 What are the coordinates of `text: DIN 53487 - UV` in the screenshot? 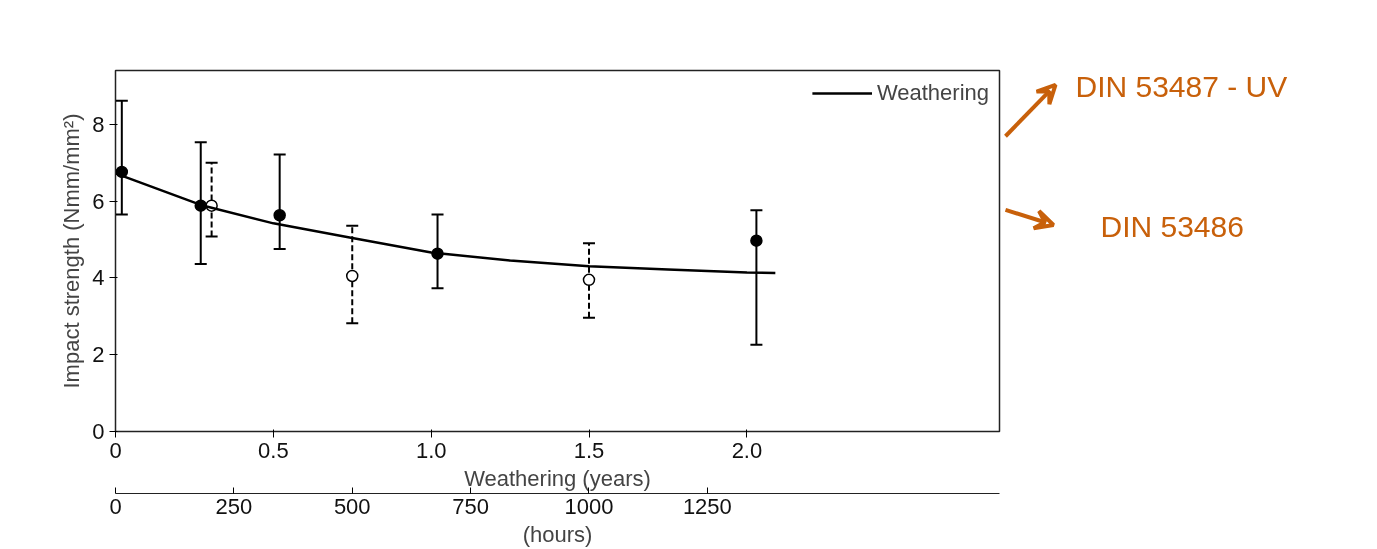 It's located at (1181, 87).